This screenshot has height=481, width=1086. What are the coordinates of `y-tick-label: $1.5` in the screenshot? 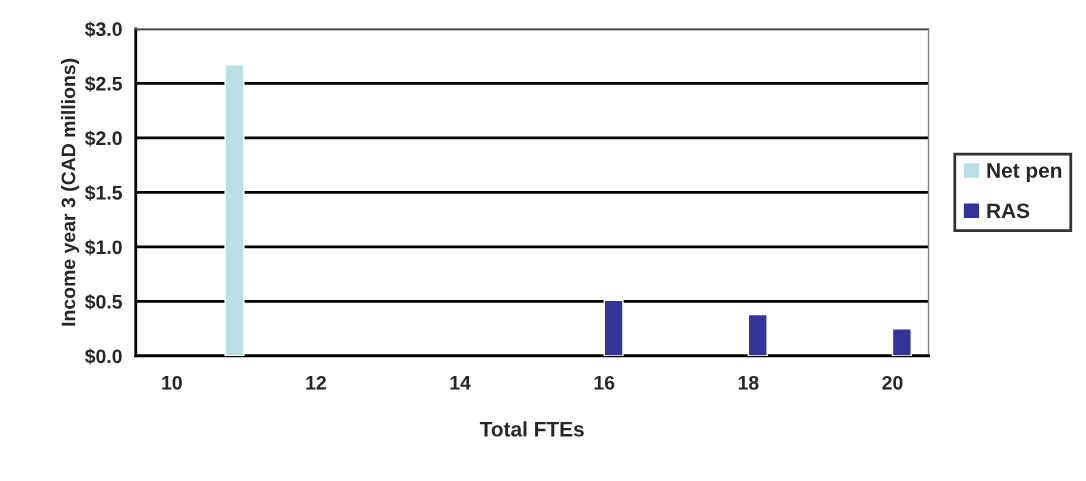 It's located at (103, 193).